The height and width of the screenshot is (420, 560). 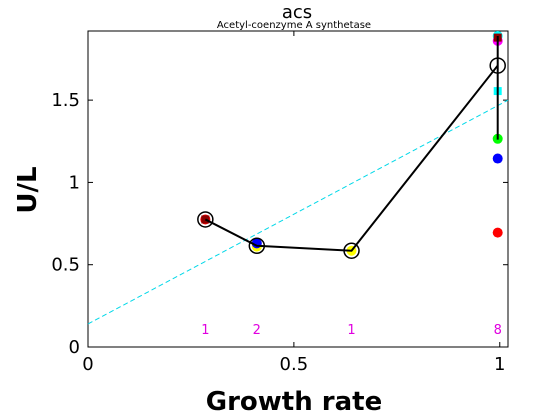 What do you see at coordinates (74, 347) in the screenshot?
I see `y-tick-label: 0` at bounding box center [74, 347].